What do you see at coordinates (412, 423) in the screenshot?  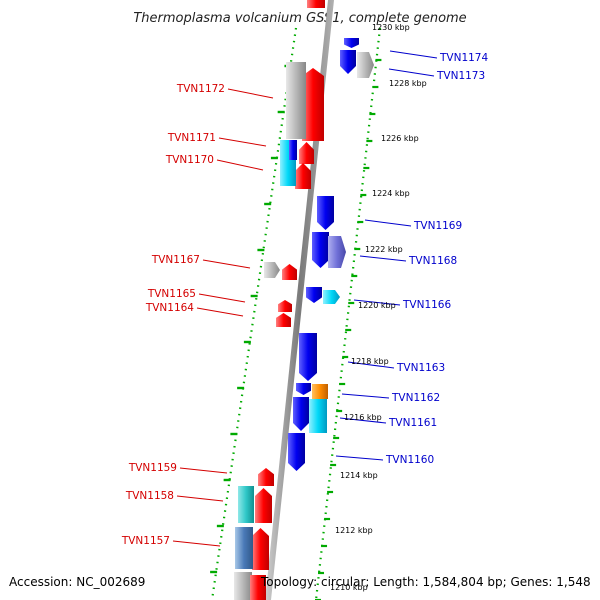 I see `gene-label-tvn1161: TVN1161` at bounding box center [412, 423].